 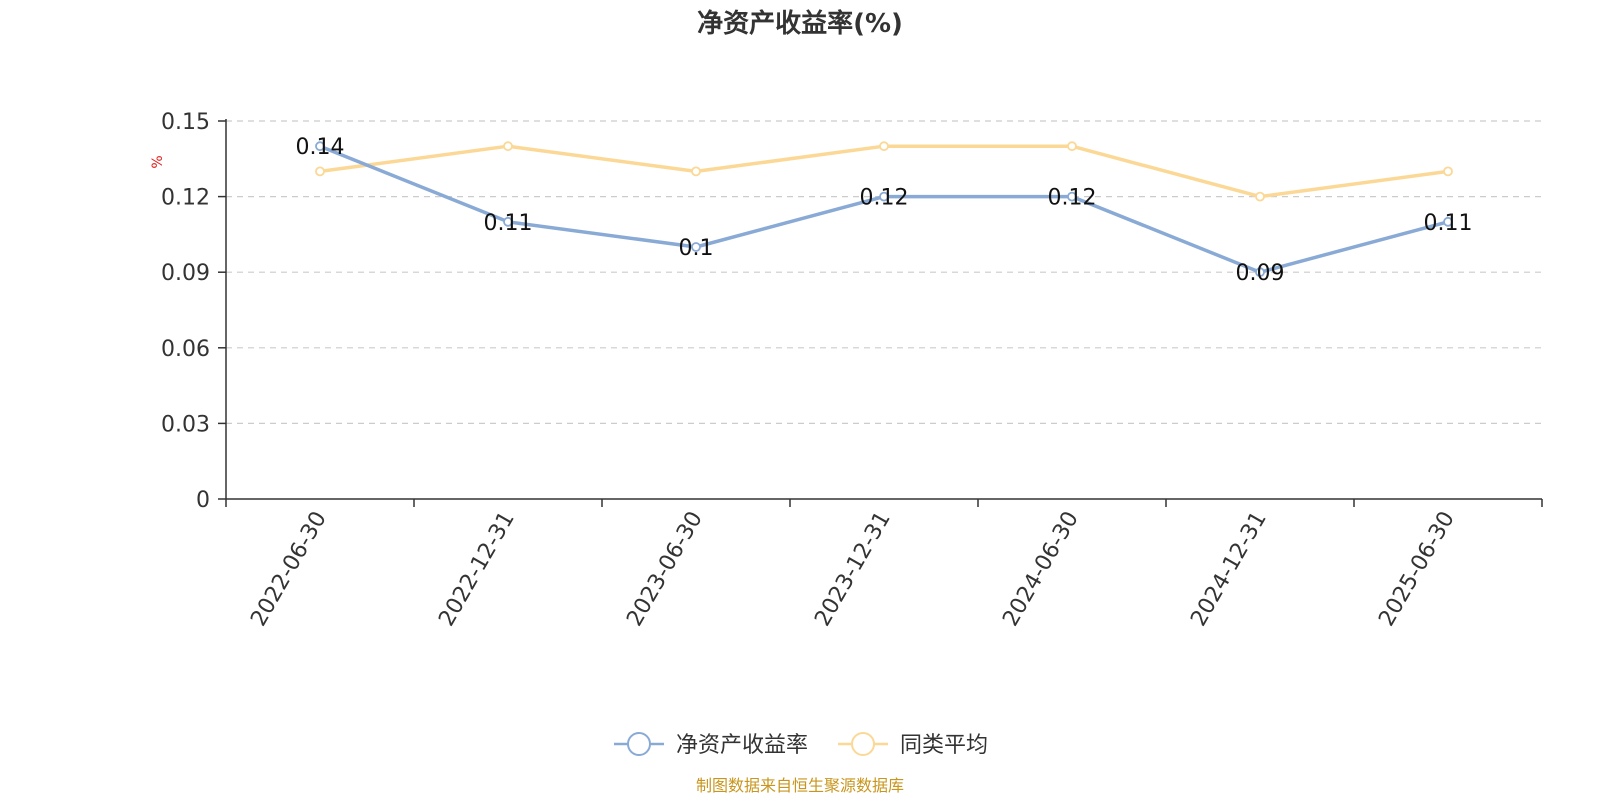 What do you see at coordinates (289, 568) in the screenshot?
I see `x-tick-label: 2022-06-30` at bounding box center [289, 568].